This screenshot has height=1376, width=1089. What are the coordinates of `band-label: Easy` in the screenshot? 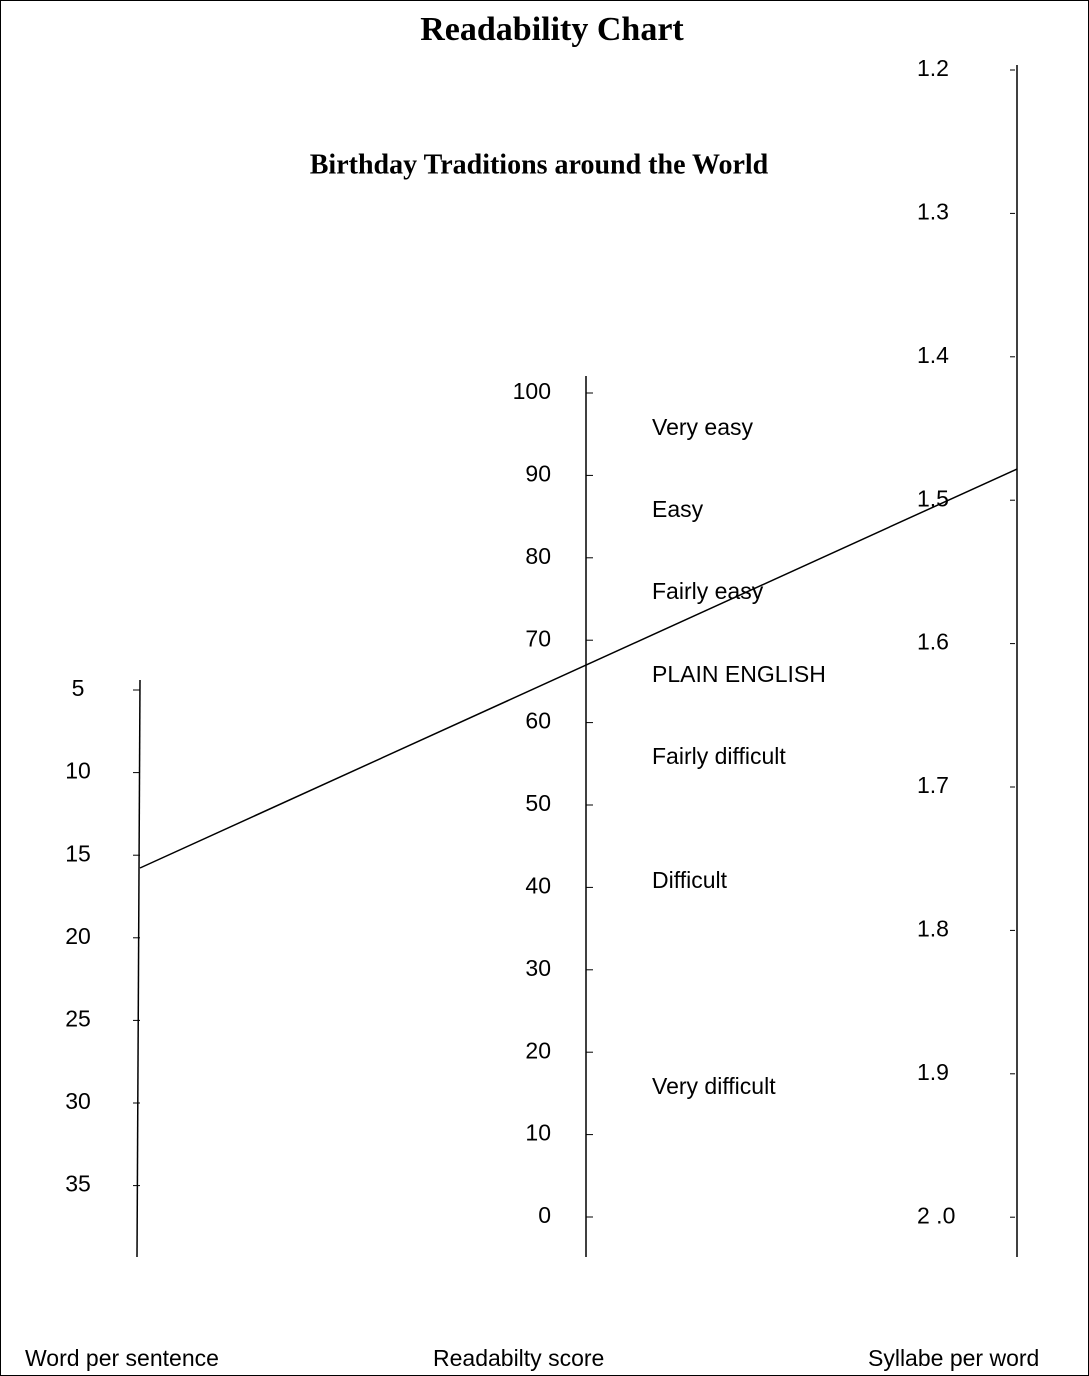 It's located at (678, 509).